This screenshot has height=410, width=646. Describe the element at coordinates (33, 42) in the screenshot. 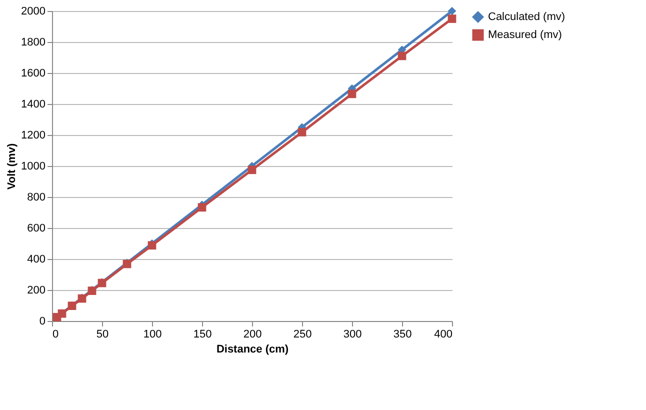

I see `y-tick-label: 1800` at that location.